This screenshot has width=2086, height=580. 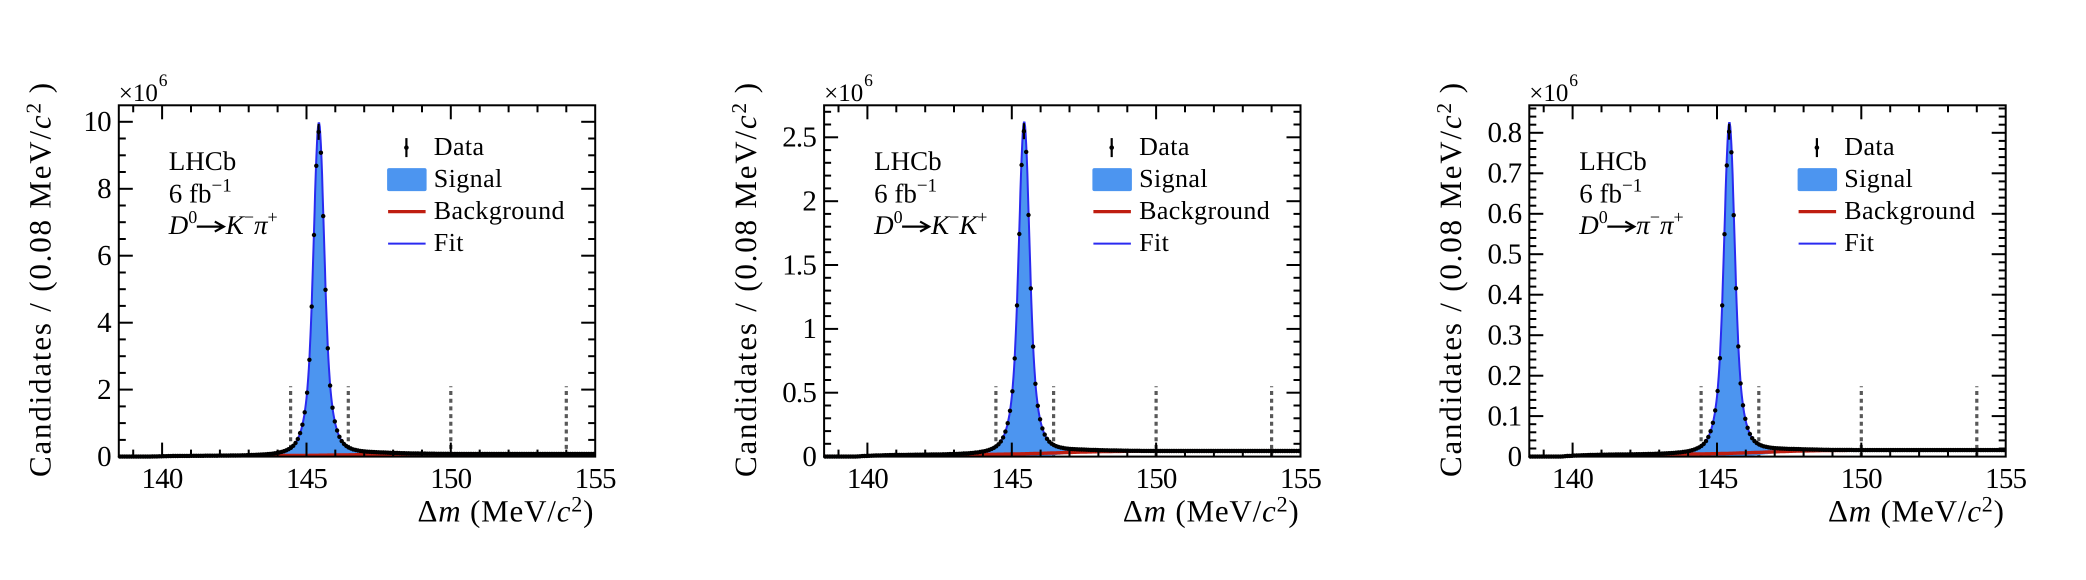 I want to click on svg-text: 0.1, so click(x=1504, y=416).